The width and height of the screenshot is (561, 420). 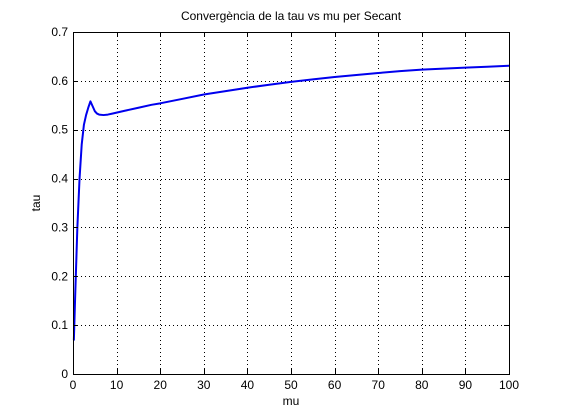 I want to click on x-tick-label: 90, so click(x=466, y=385).